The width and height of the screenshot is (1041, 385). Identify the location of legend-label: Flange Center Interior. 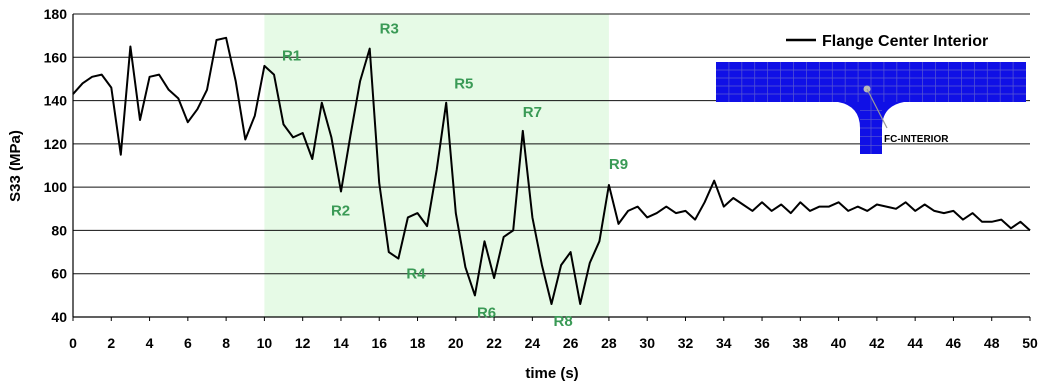
(905, 41).